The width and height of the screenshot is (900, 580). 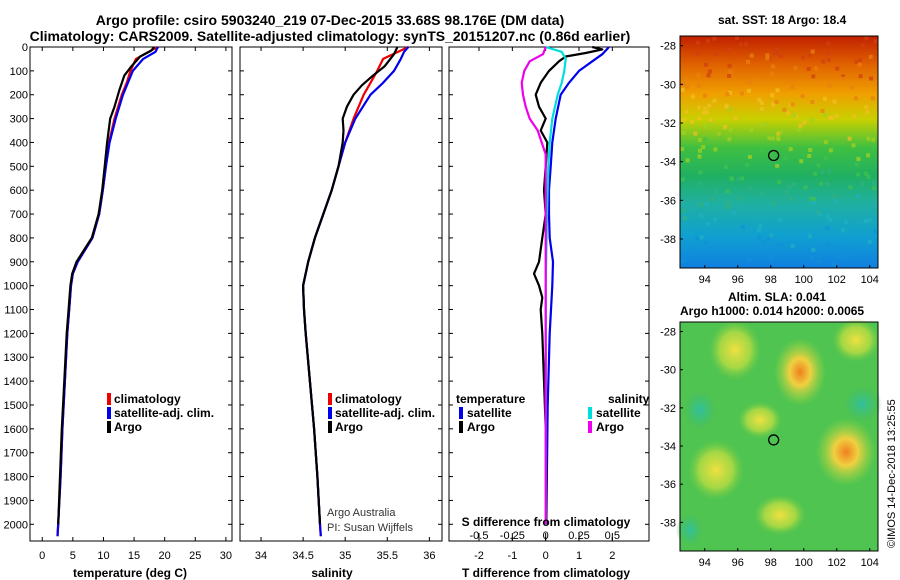 What do you see at coordinates (361, 513) in the screenshot?
I see `argo-australia-label: Argo Australia` at bounding box center [361, 513].